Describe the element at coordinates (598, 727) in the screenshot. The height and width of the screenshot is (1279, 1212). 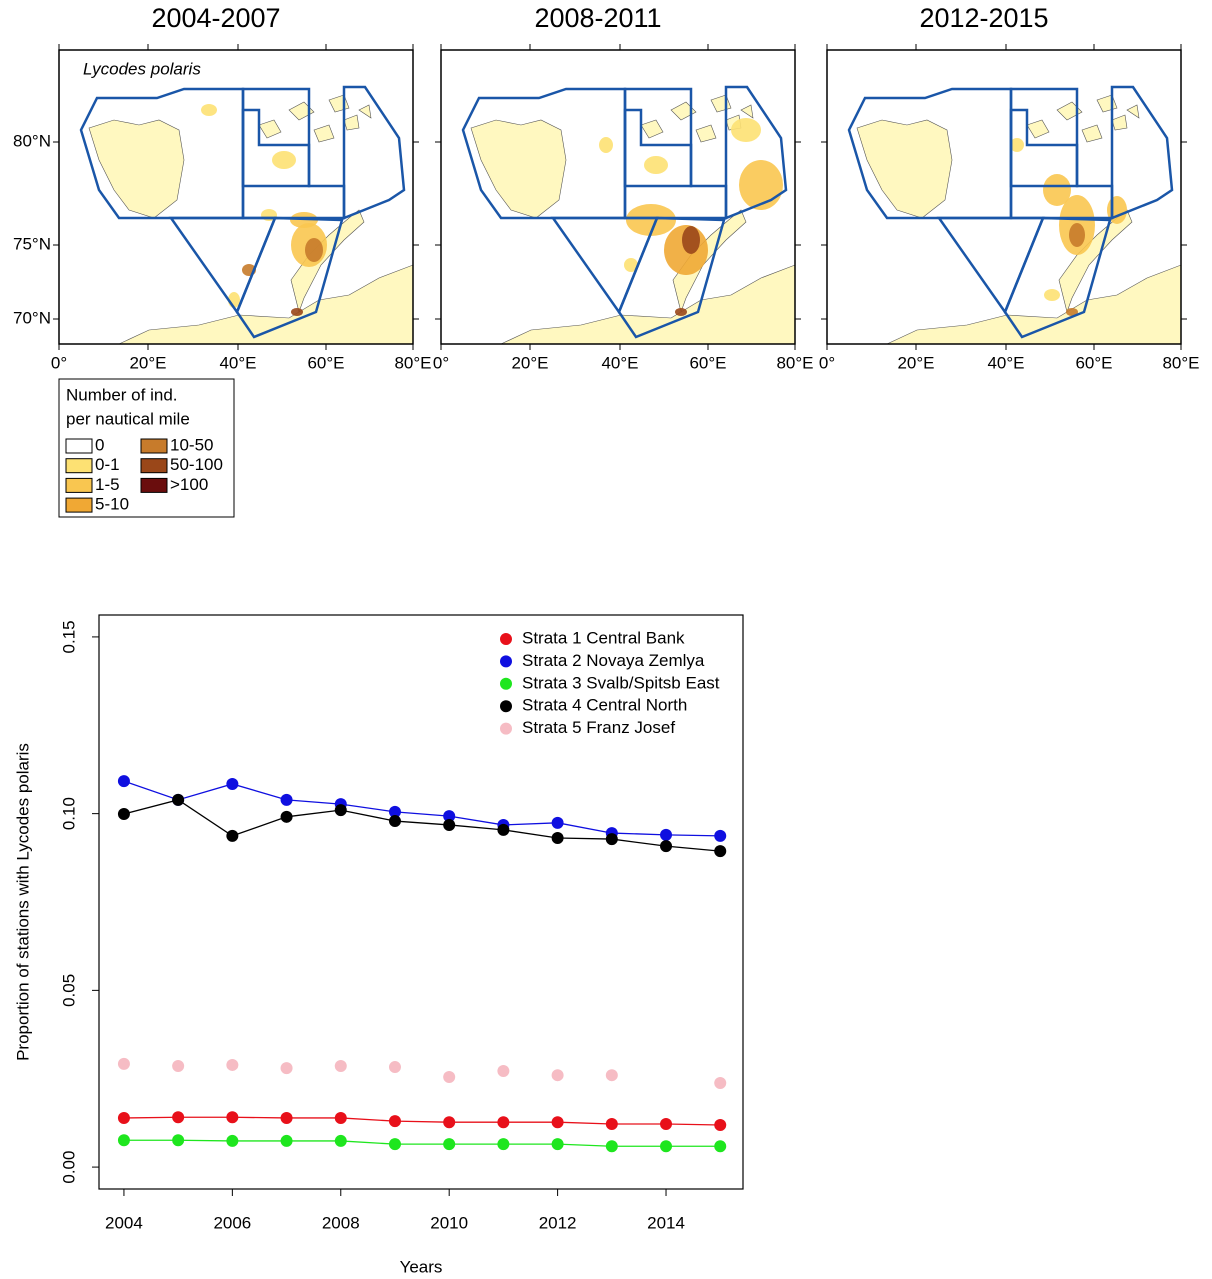
I see `legend-label: Strata 5 Franz Josef` at that location.